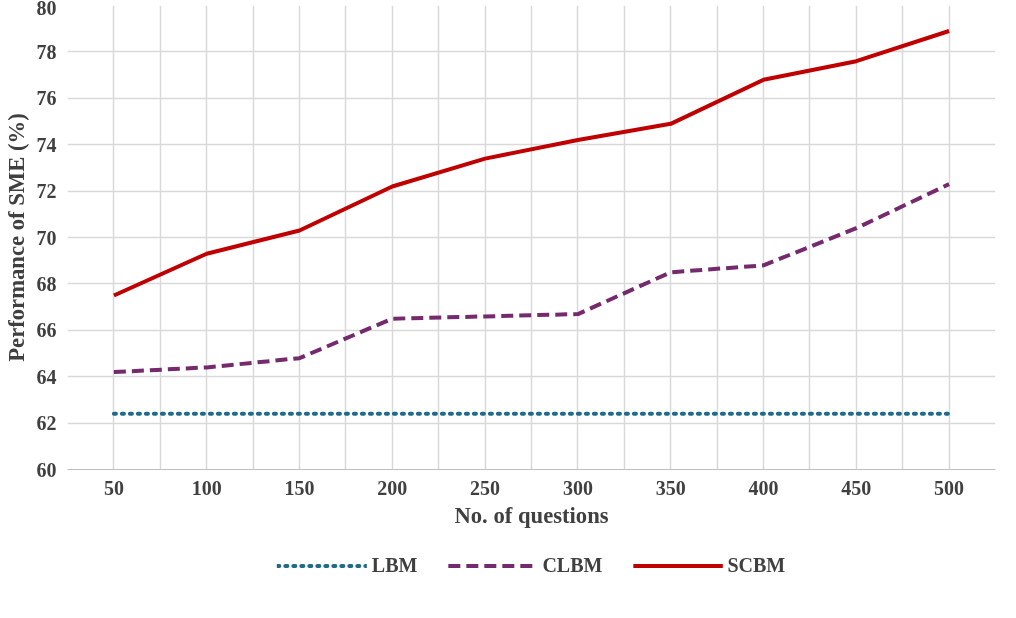 This screenshot has width=1016, height=618. Describe the element at coordinates (392, 487) in the screenshot. I see `x-tick-label: 200` at that location.